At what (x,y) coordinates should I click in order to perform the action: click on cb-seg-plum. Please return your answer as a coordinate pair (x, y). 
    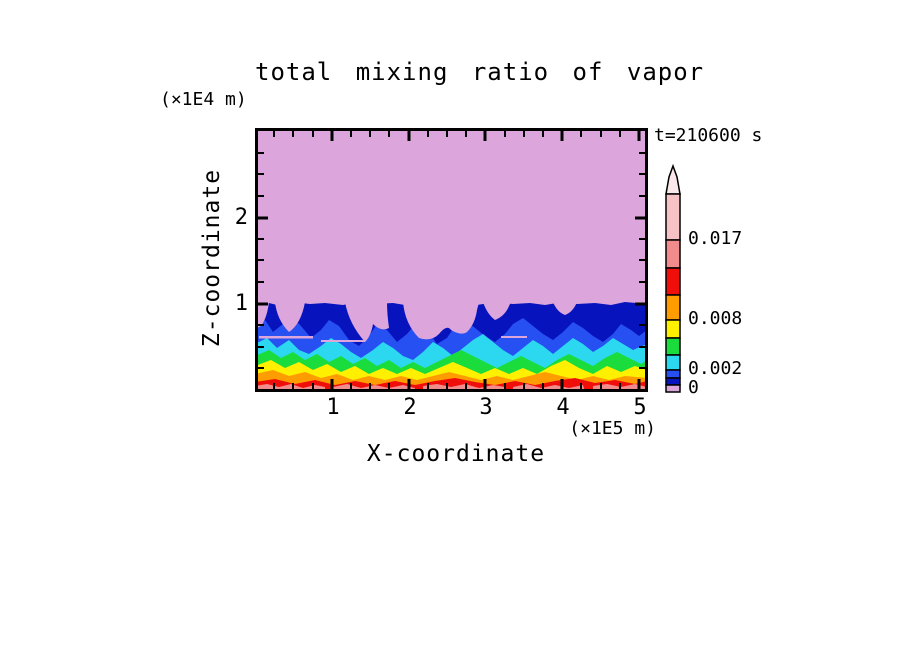
    Looking at the image, I should click on (673, 388).